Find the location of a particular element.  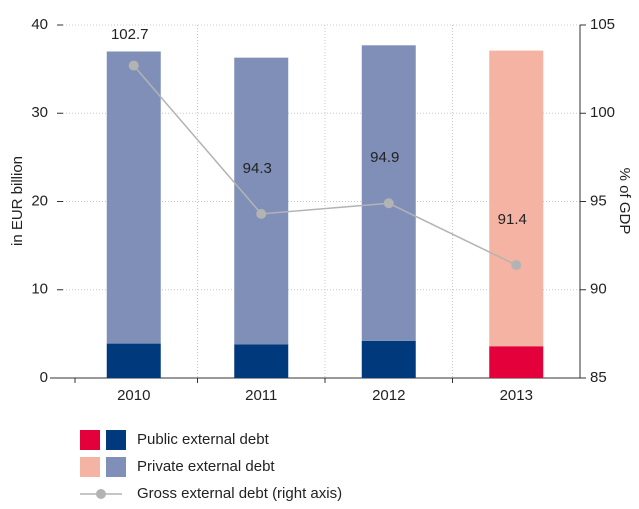

y2-tick-label: 95 is located at coordinates (598, 200).